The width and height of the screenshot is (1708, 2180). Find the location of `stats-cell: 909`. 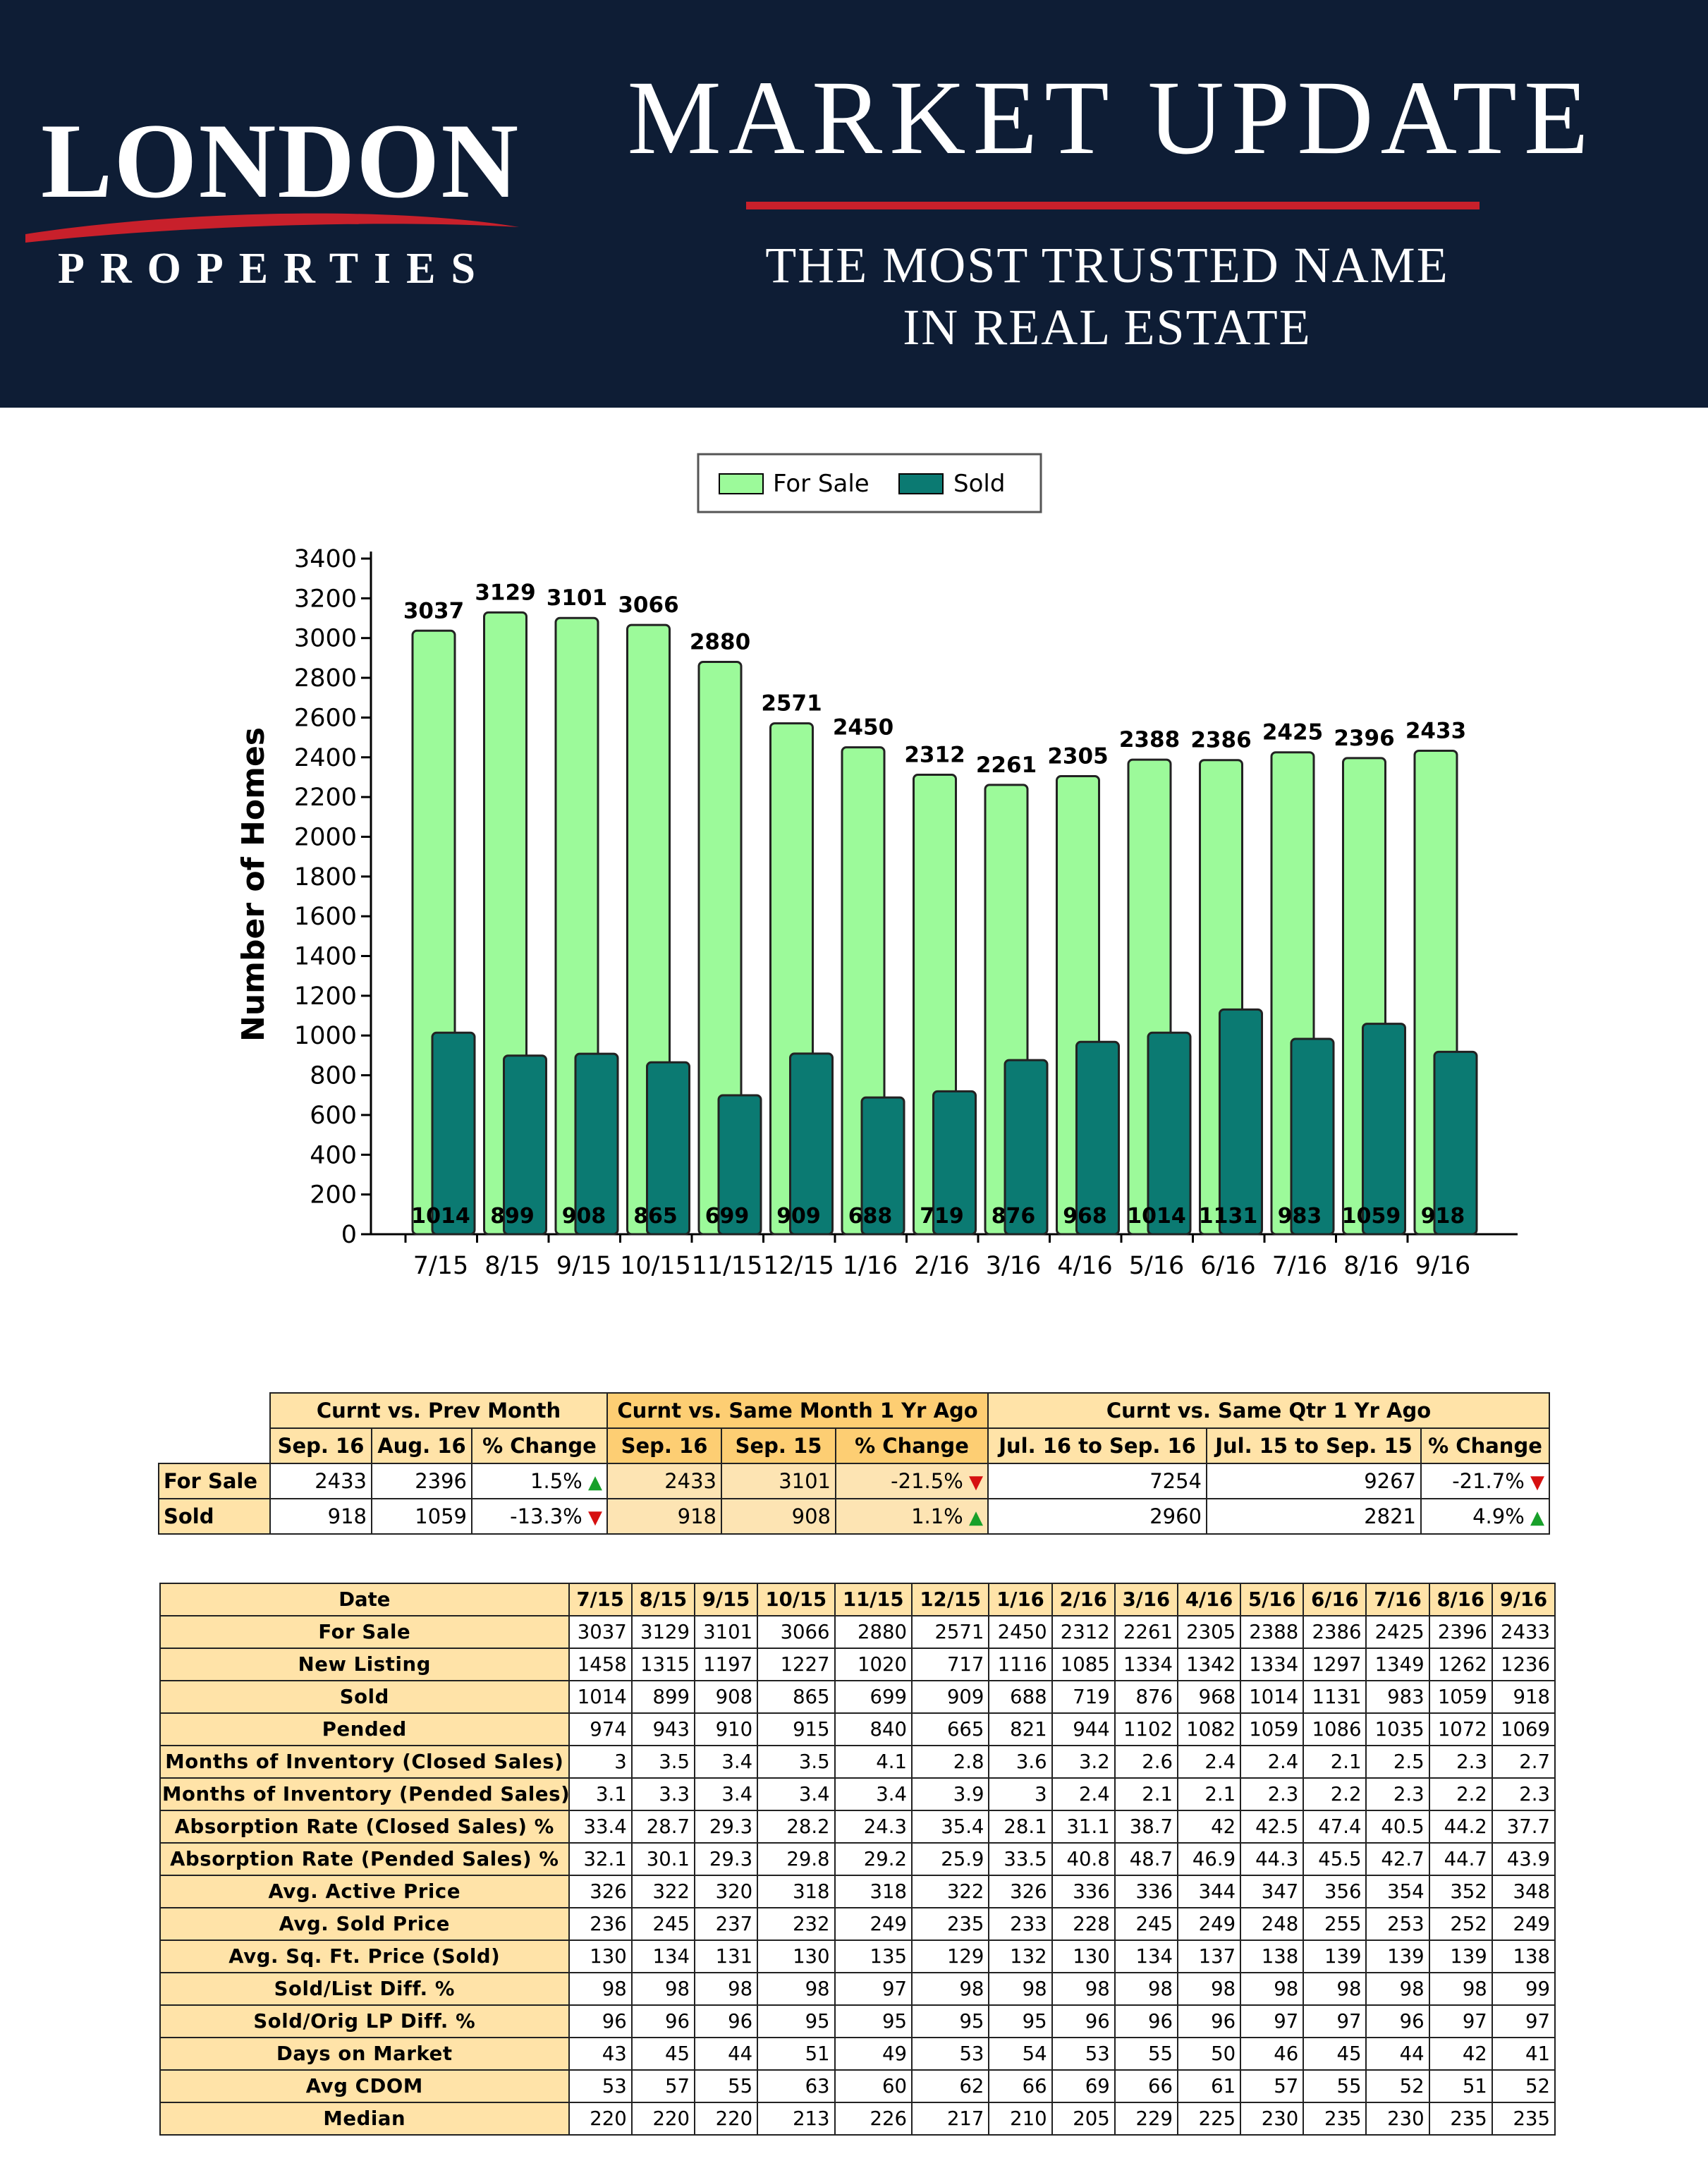

stats-cell: 909 is located at coordinates (950, 1697).